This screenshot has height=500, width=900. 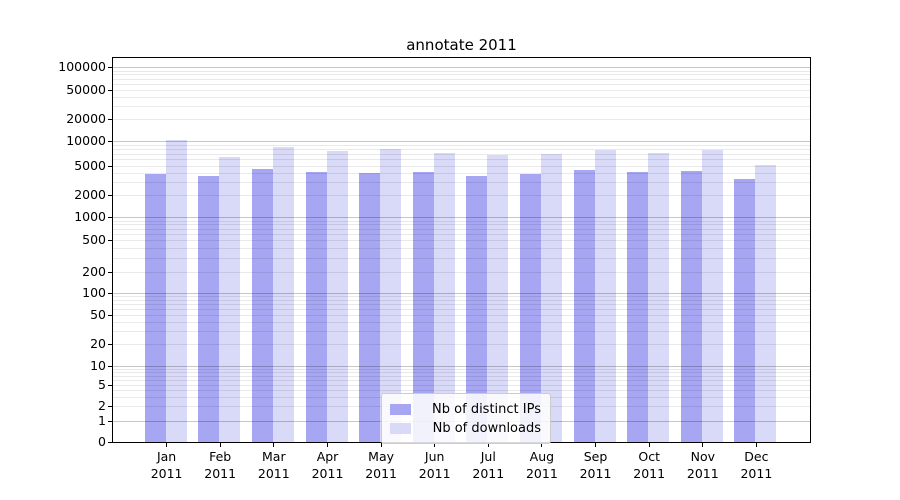 I want to click on x-tick-label: Sep 2011, so click(x=595, y=465).